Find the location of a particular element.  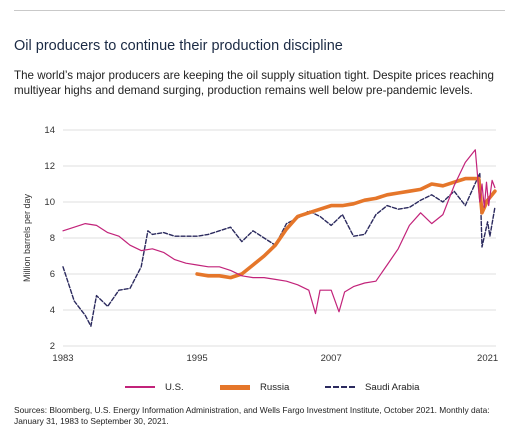

legend-item-saudi: Saudi Arabia is located at coordinates (372, 387).